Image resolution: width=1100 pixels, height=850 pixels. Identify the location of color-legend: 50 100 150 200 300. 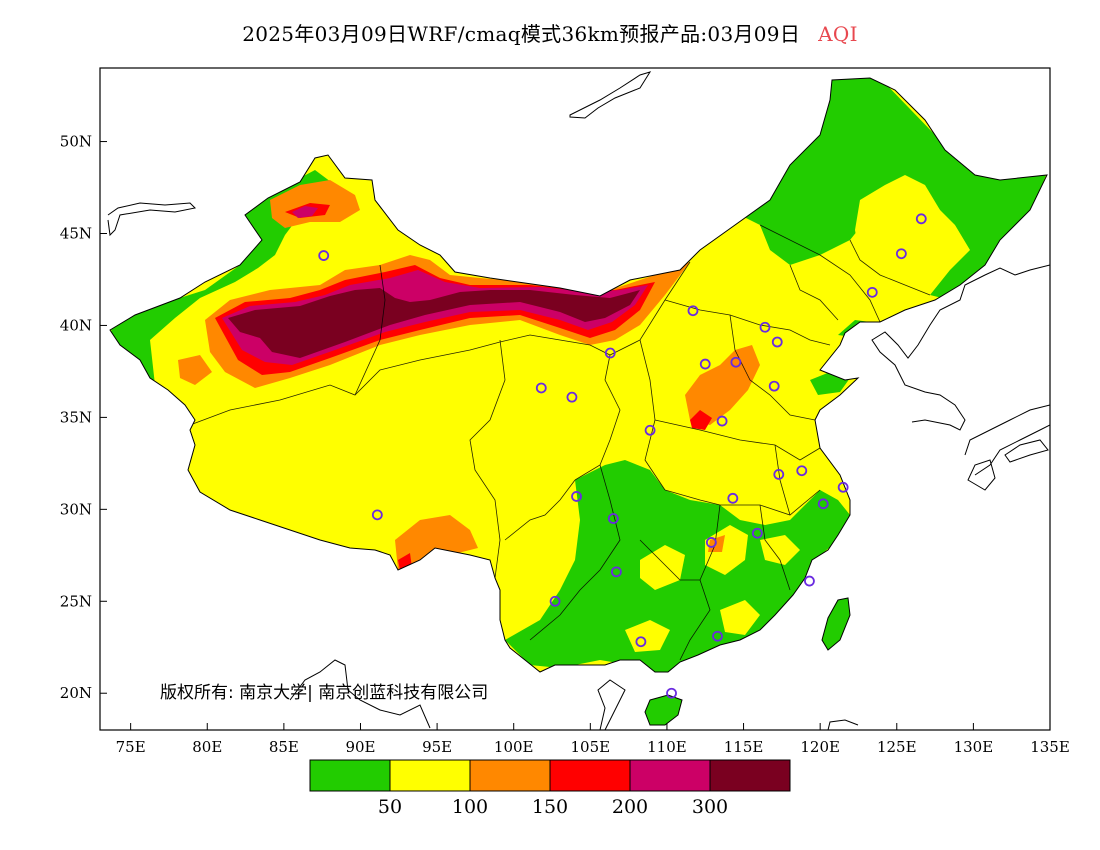
(550, 788).